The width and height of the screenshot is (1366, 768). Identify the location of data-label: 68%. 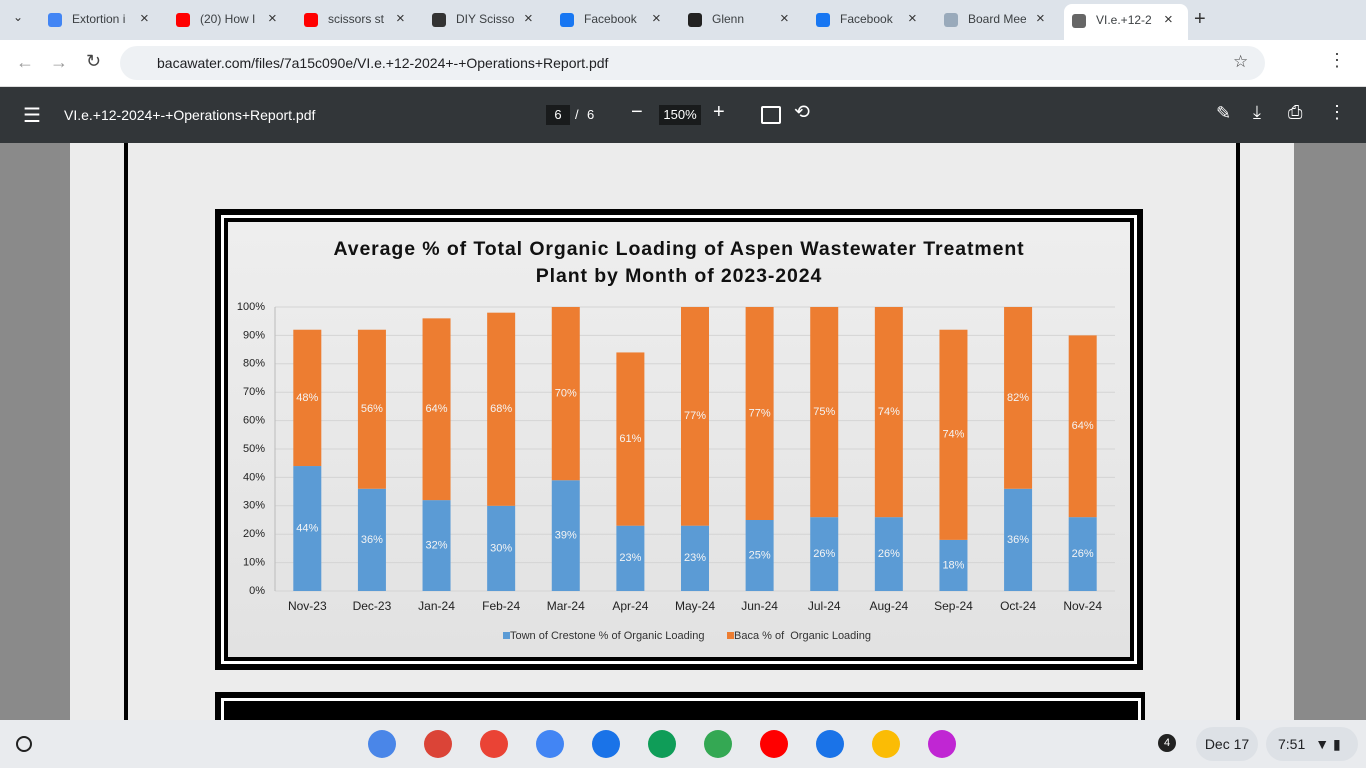
(501, 409).